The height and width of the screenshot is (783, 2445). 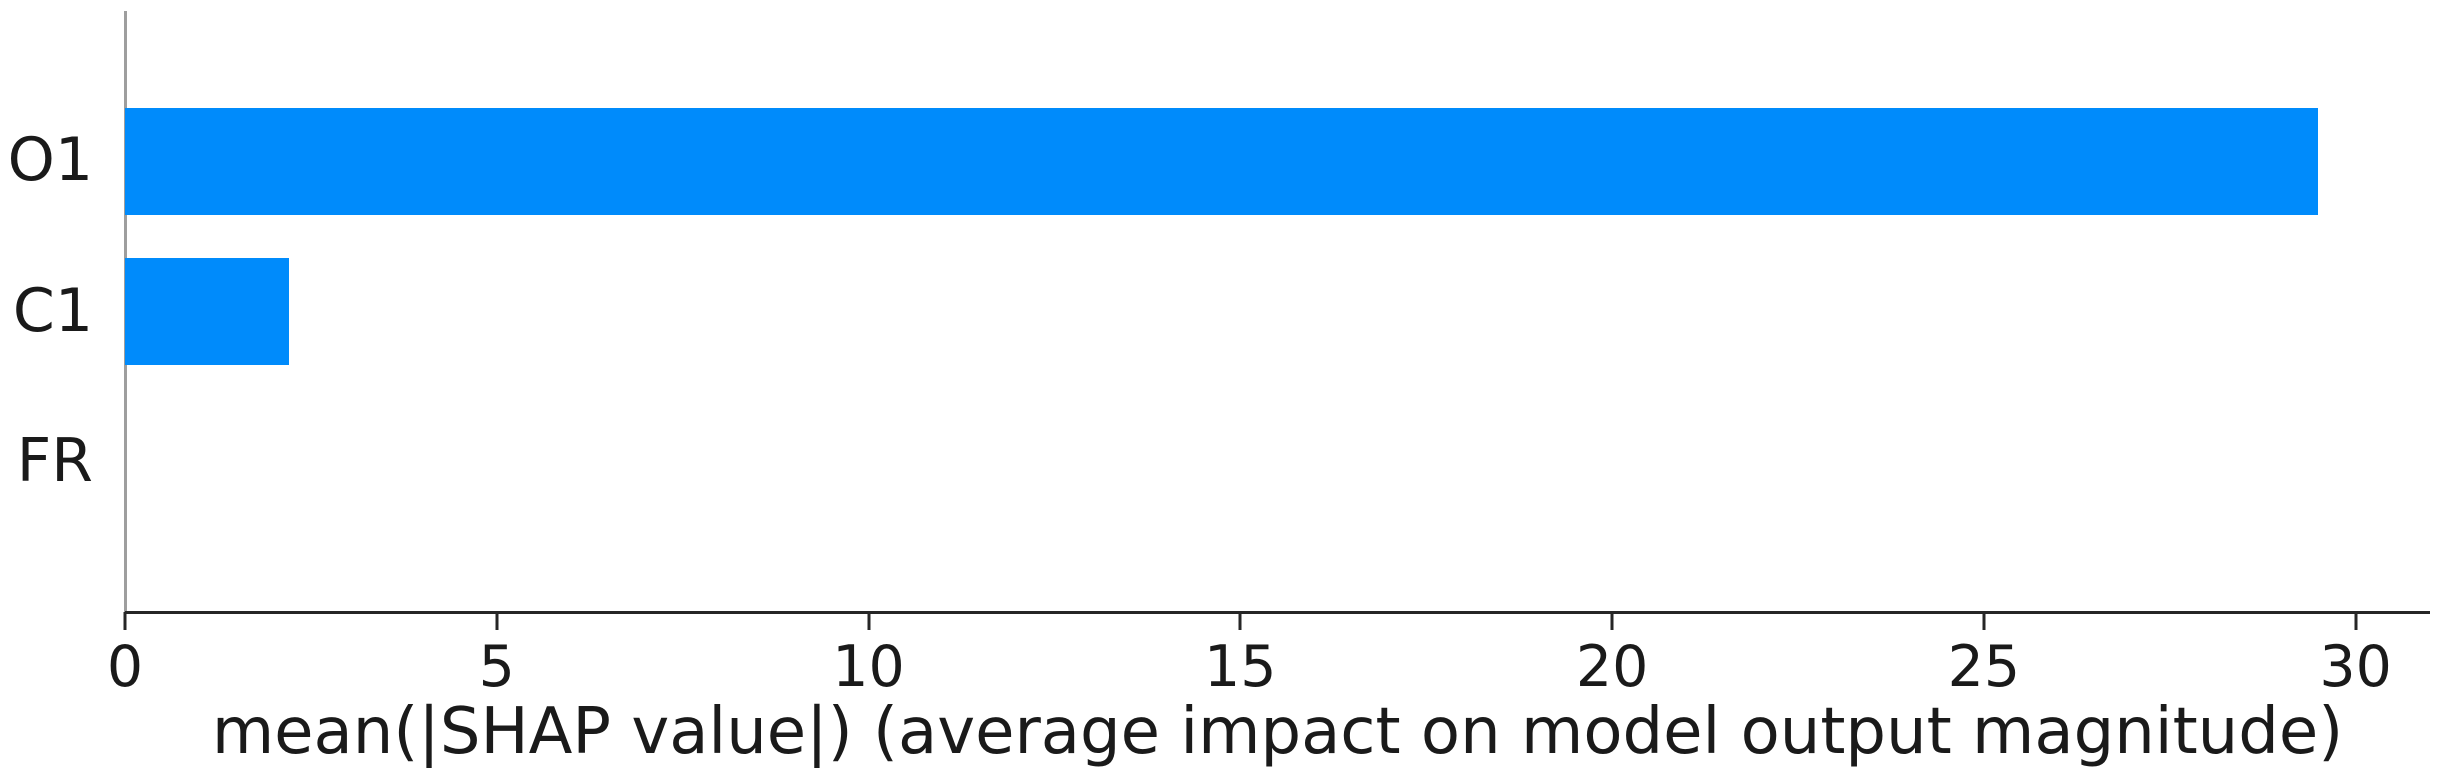 What do you see at coordinates (1612, 667) in the screenshot?
I see `x-tick-label-20: 20` at bounding box center [1612, 667].